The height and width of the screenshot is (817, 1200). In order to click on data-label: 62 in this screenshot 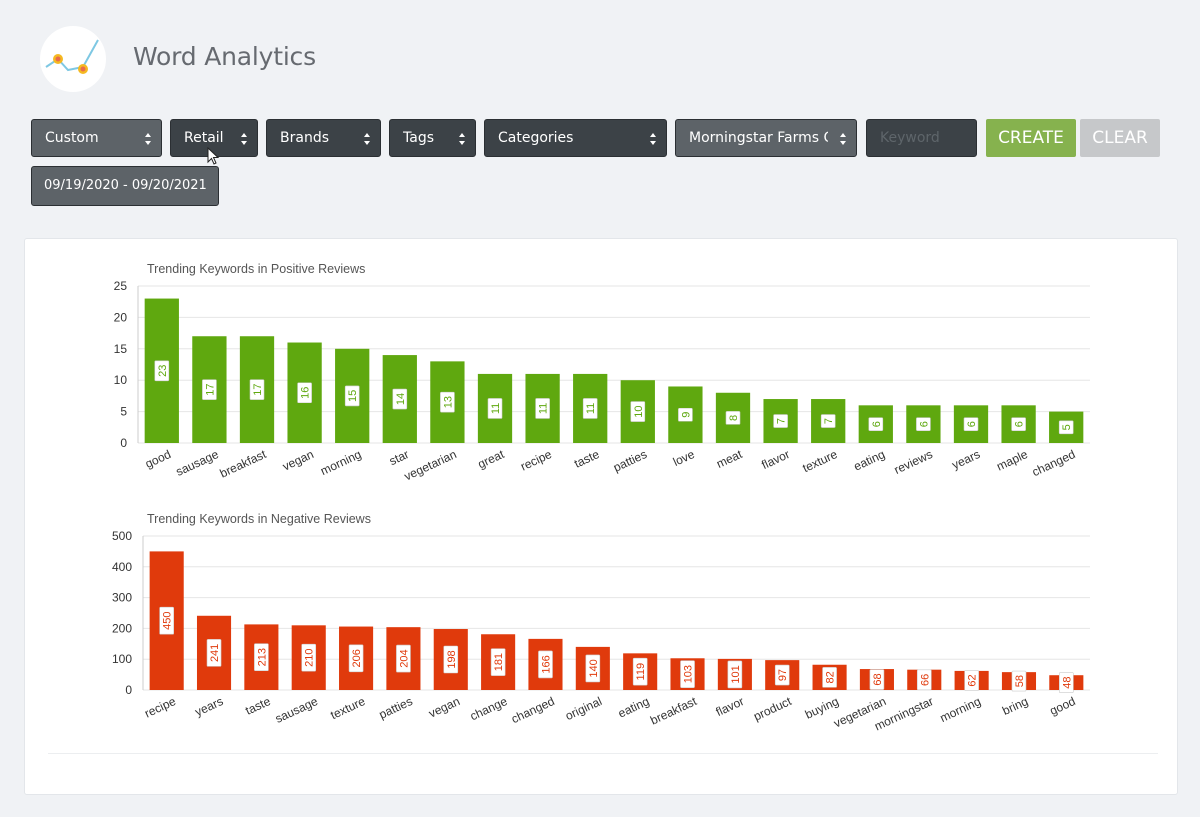, I will do `click(971, 680)`.